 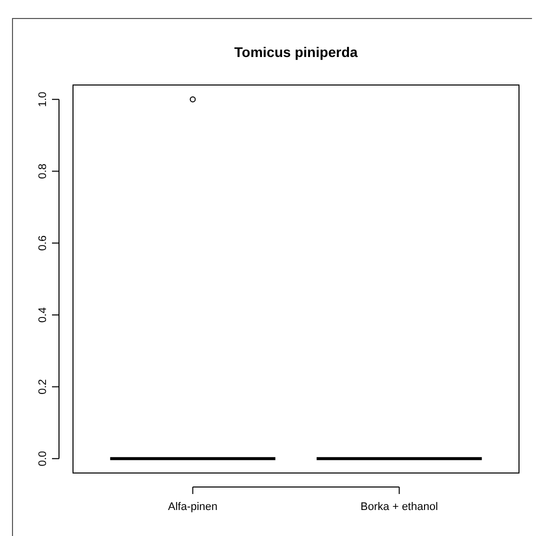 What do you see at coordinates (193, 507) in the screenshot?
I see `x-tick-label: Alfa-pinen` at bounding box center [193, 507].